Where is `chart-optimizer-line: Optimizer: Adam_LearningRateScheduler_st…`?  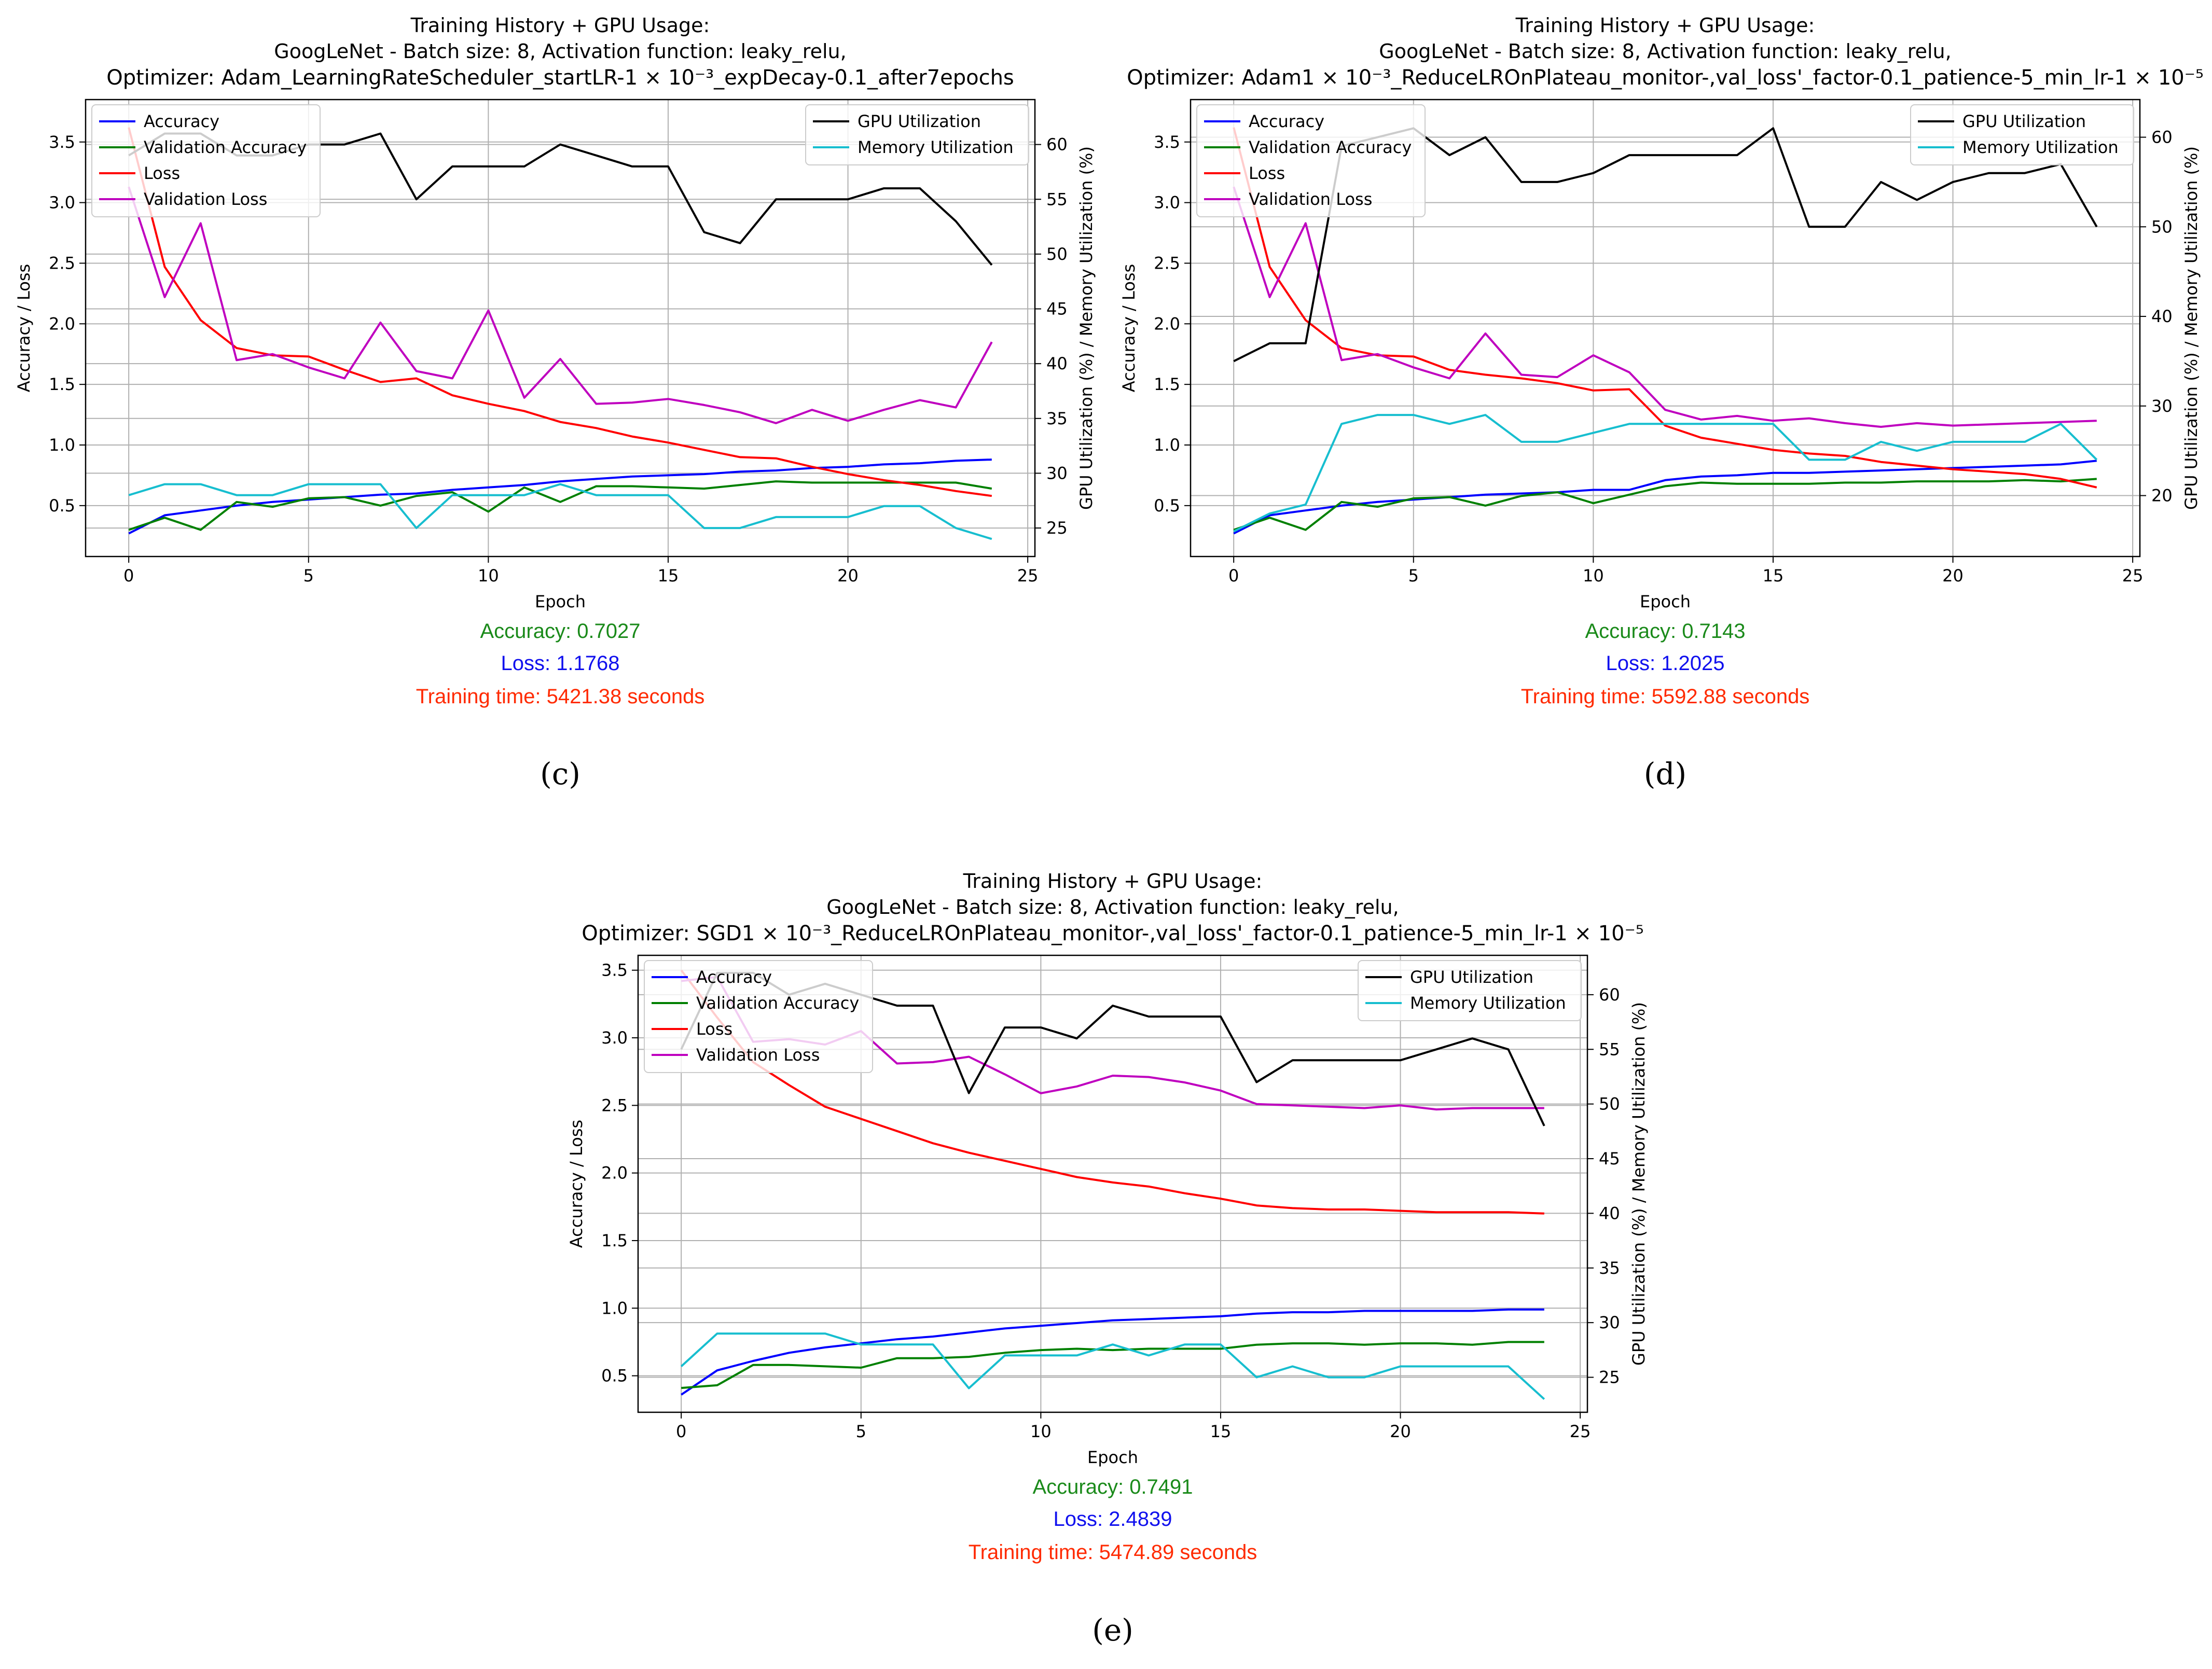 chart-optimizer-line: Optimizer: Adam_LearningRateScheduler_st… is located at coordinates (560, 78).